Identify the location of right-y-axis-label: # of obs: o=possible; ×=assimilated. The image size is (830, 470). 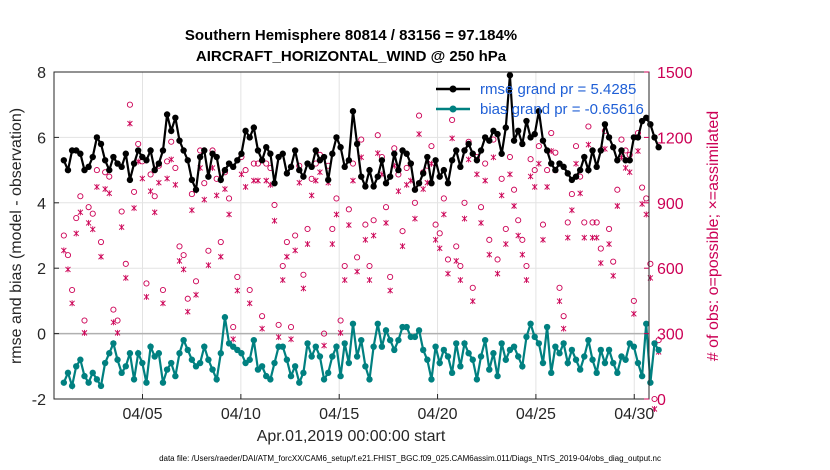
(713, 236).